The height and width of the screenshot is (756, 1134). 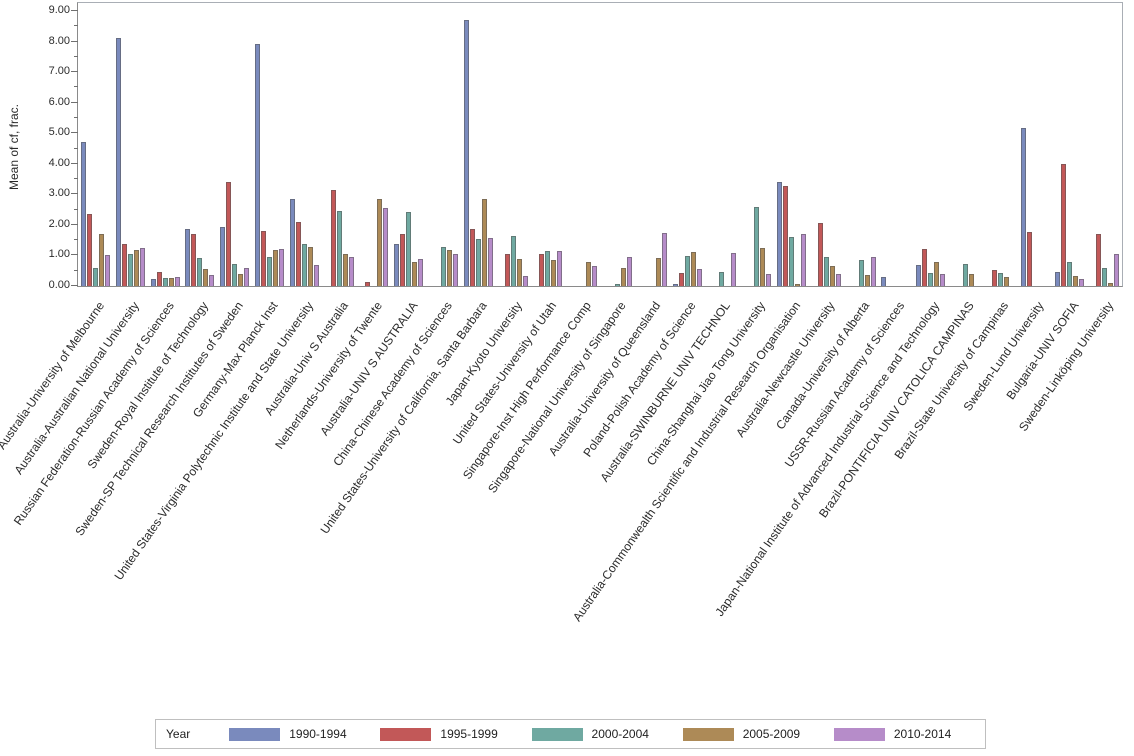 I want to click on legend-label: 1995-1999, so click(x=469, y=734).